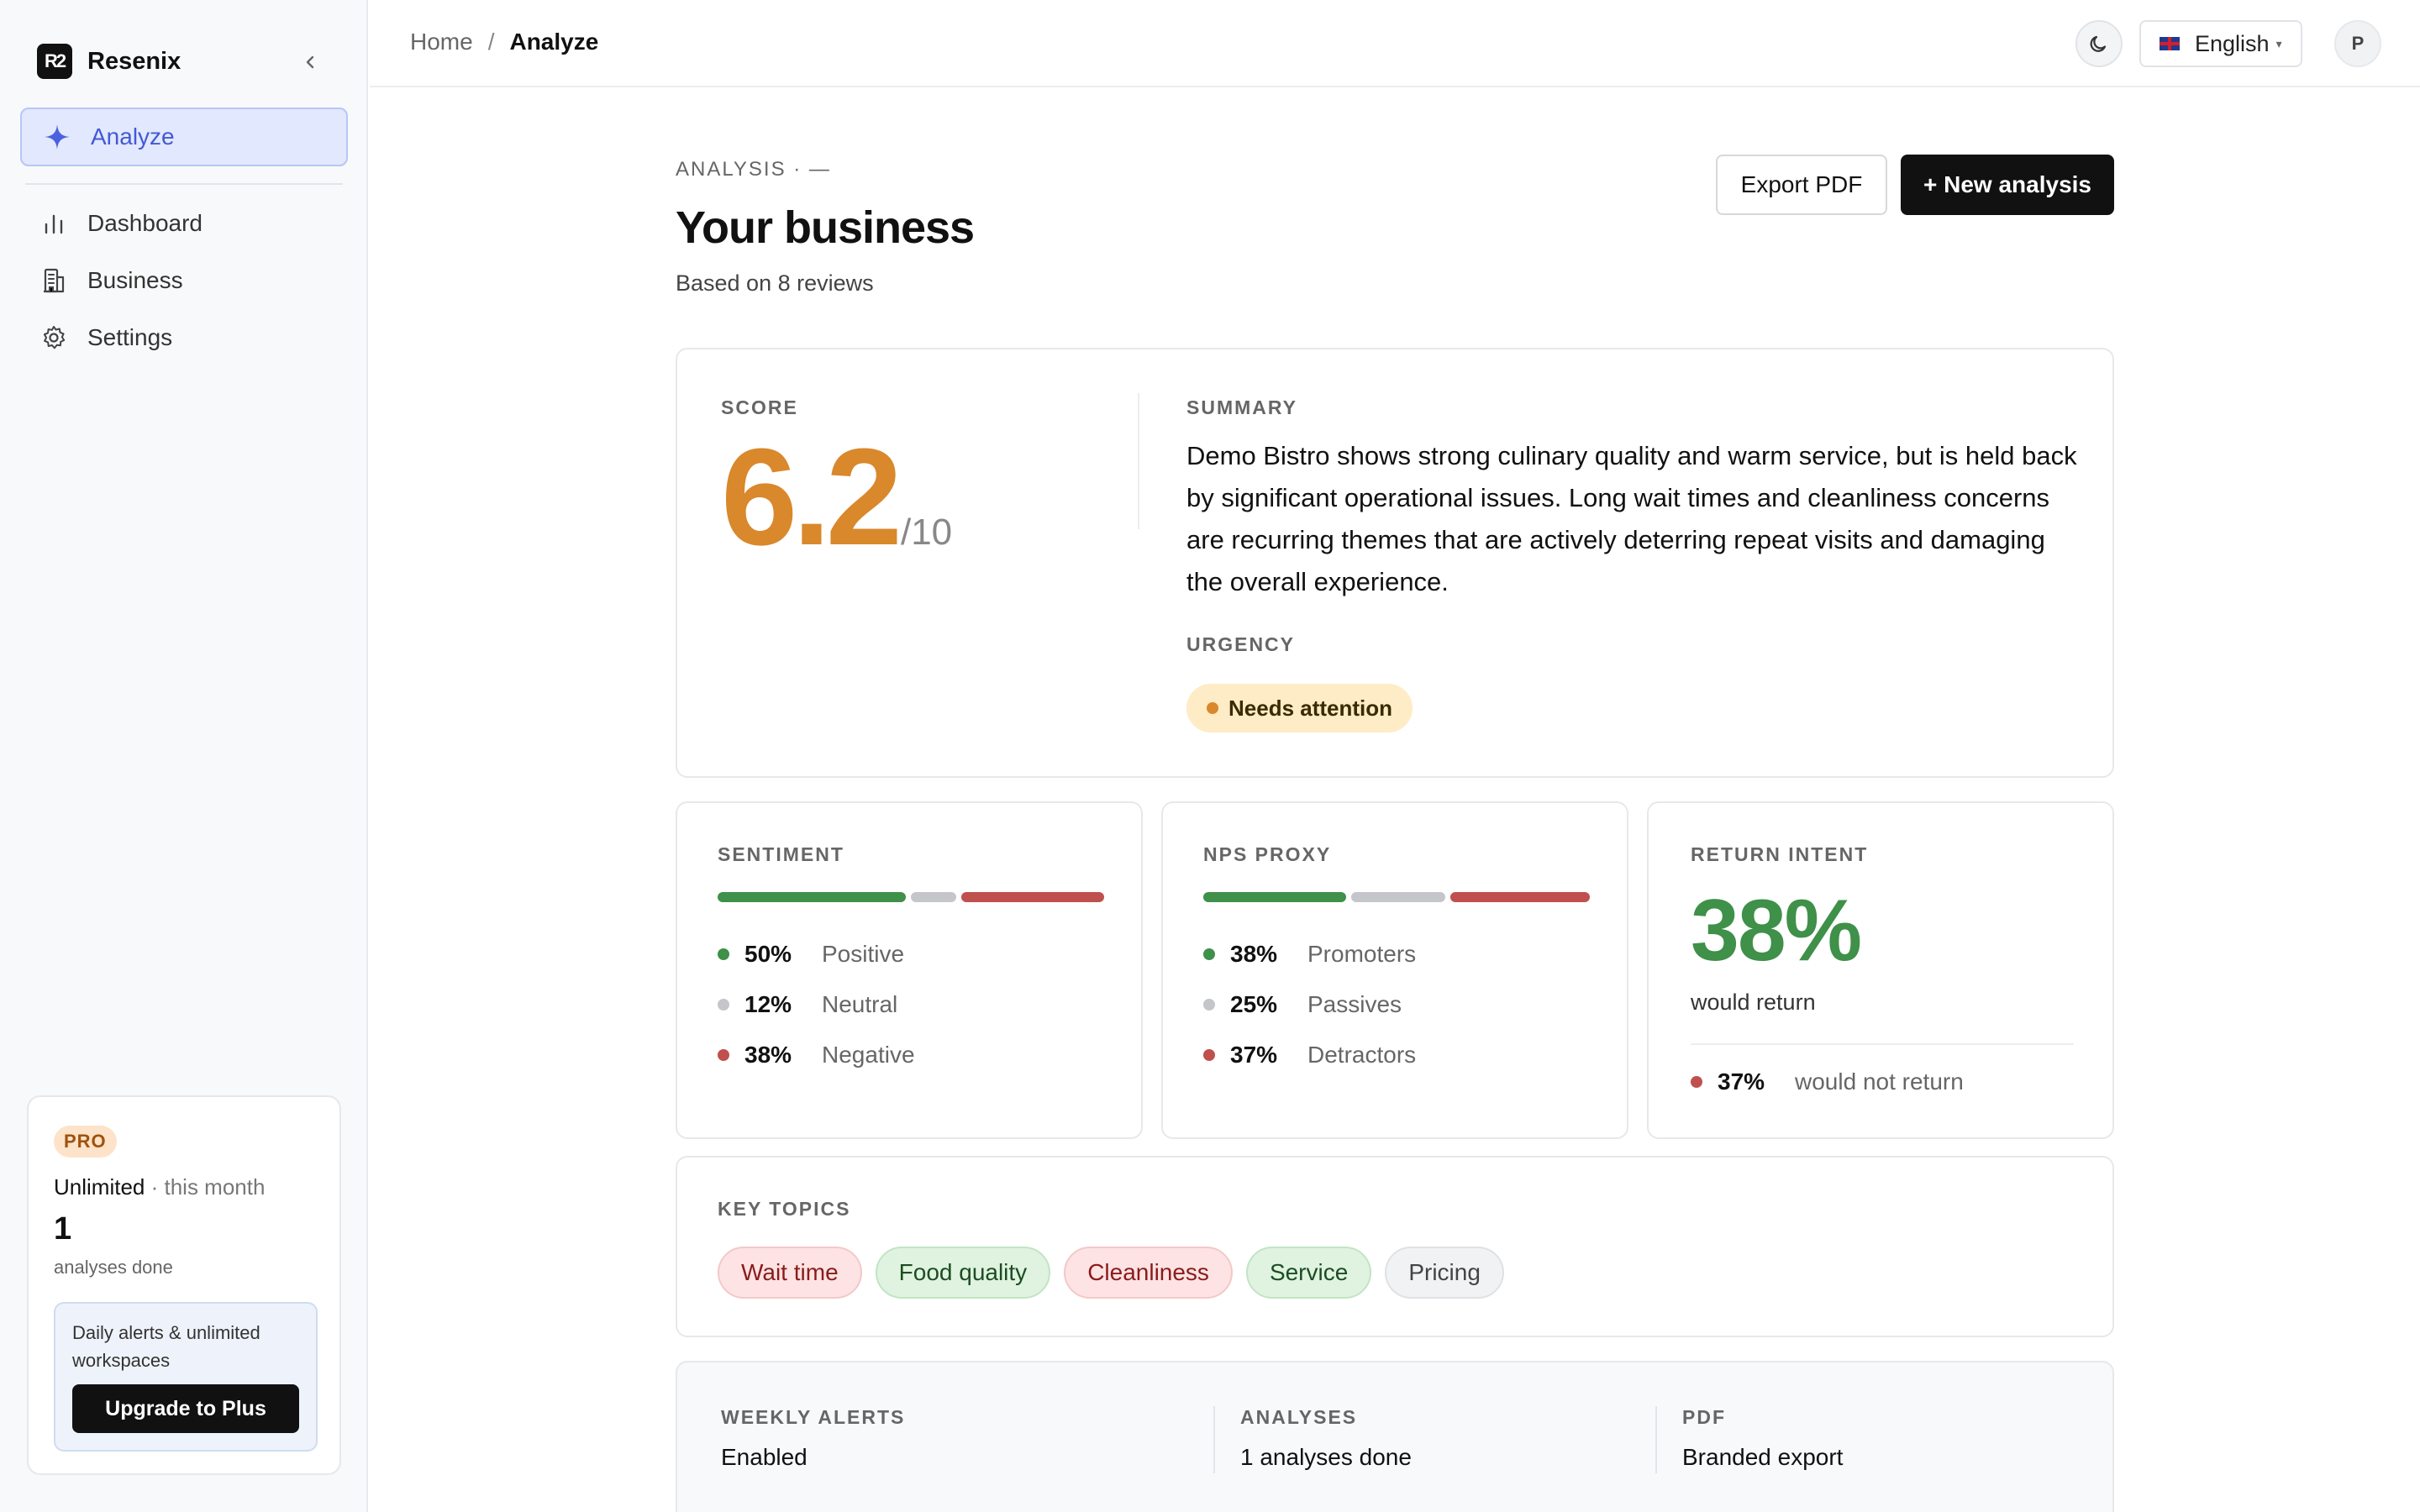 This screenshot has height=1512, width=2420. What do you see at coordinates (811, 497) in the screenshot?
I see `score-number: 6.2` at bounding box center [811, 497].